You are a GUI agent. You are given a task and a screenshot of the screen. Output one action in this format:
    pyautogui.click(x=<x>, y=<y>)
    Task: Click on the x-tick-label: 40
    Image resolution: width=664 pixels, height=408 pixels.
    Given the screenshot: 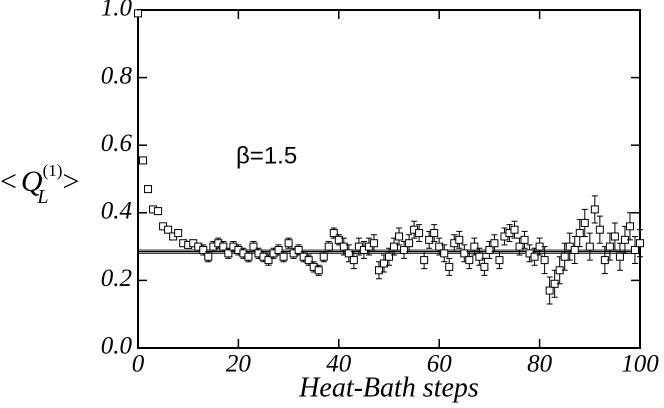 What is the action you would take?
    pyautogui.click(x=339, y=364)
    